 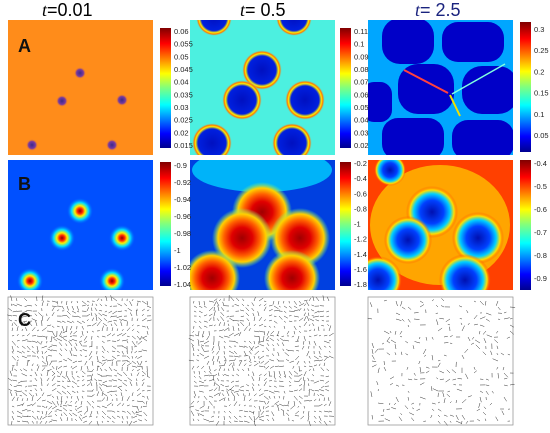 I want to click on colorbar-tick-label: -1.04, so click(x=182, y=284).